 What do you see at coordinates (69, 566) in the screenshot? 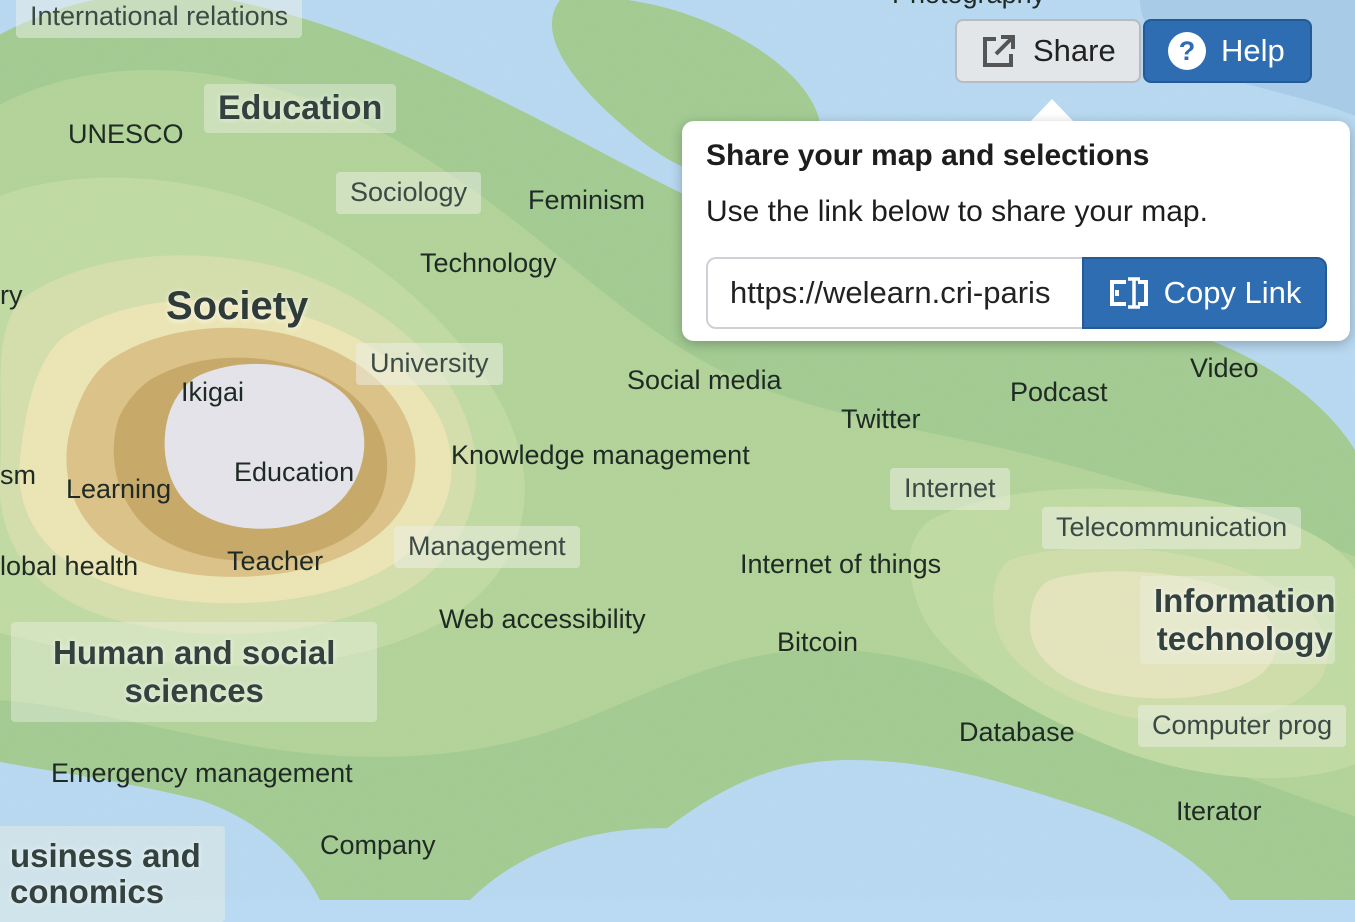
I see `map-label-global-health-partial: lobal health` at bounding box center [69, 566].